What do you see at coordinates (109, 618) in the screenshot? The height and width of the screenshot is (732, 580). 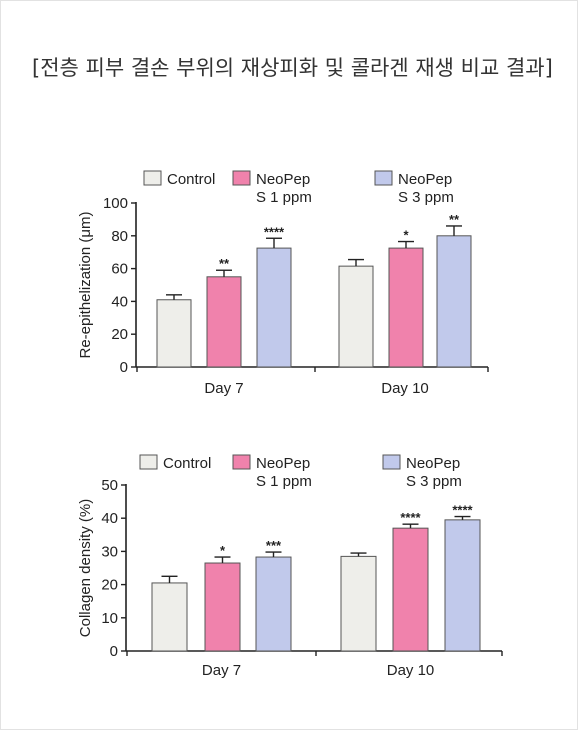 I see `y-tick-label: 10` at bounding box center [109, 618].